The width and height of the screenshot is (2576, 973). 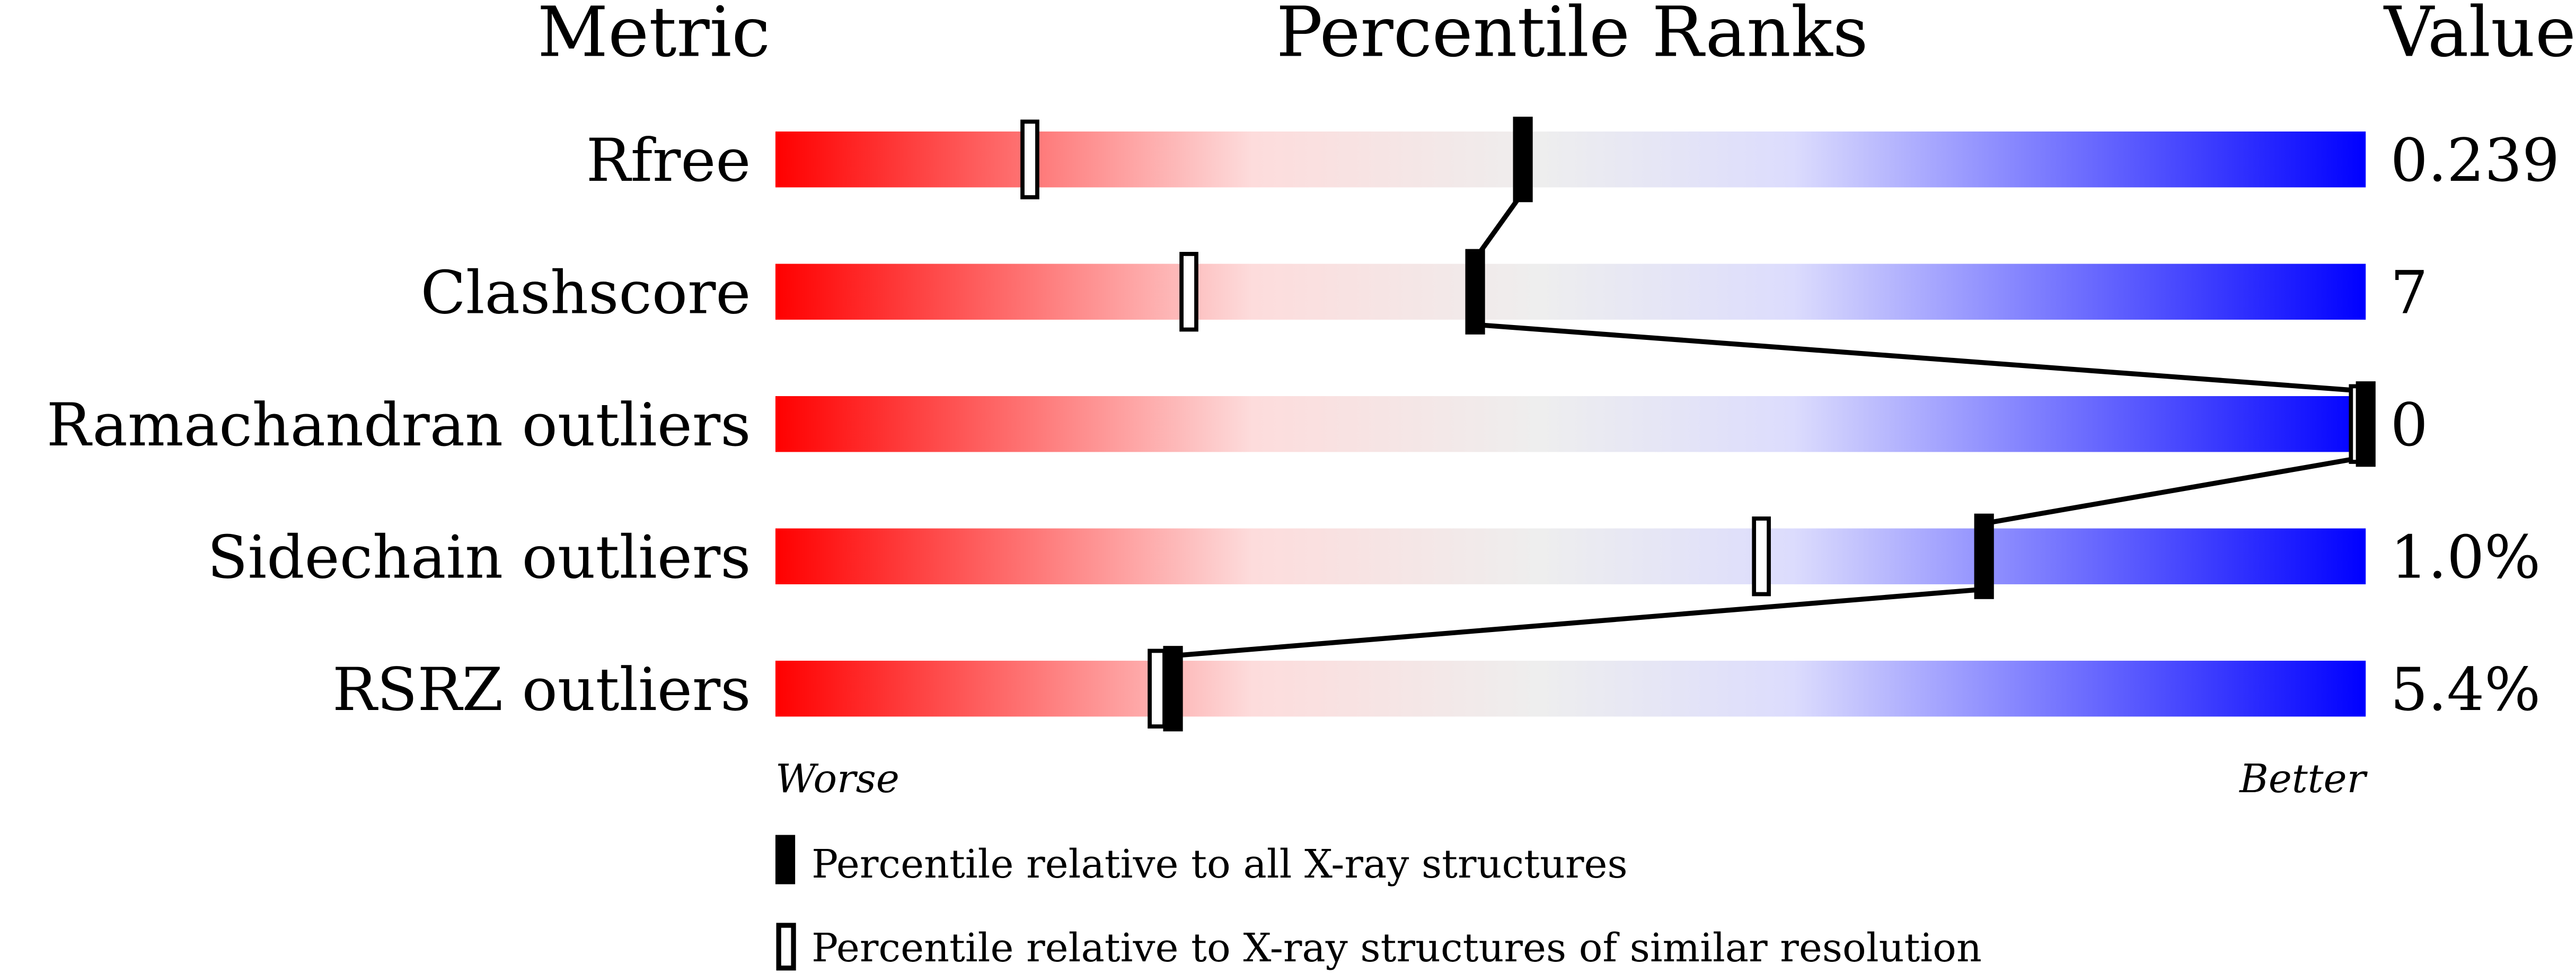 I want to click on axis-worse-label: Worse, so click(x=837, y=779).